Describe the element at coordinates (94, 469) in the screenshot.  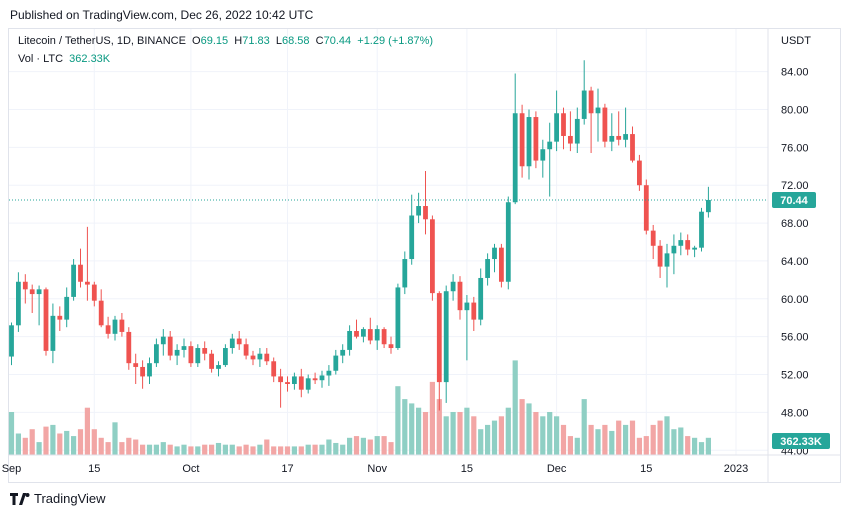
I see `x-tick-label: 15` at that location.